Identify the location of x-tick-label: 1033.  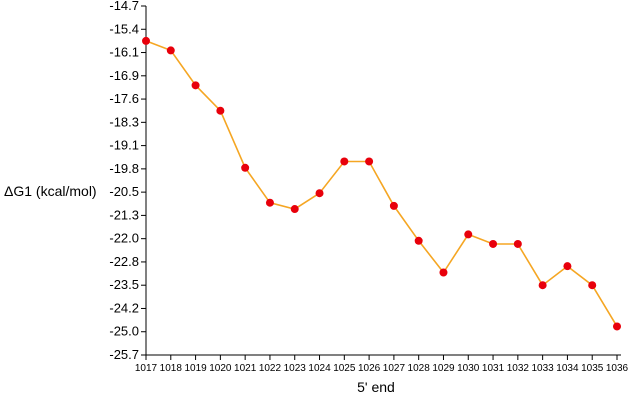
(543, 368).